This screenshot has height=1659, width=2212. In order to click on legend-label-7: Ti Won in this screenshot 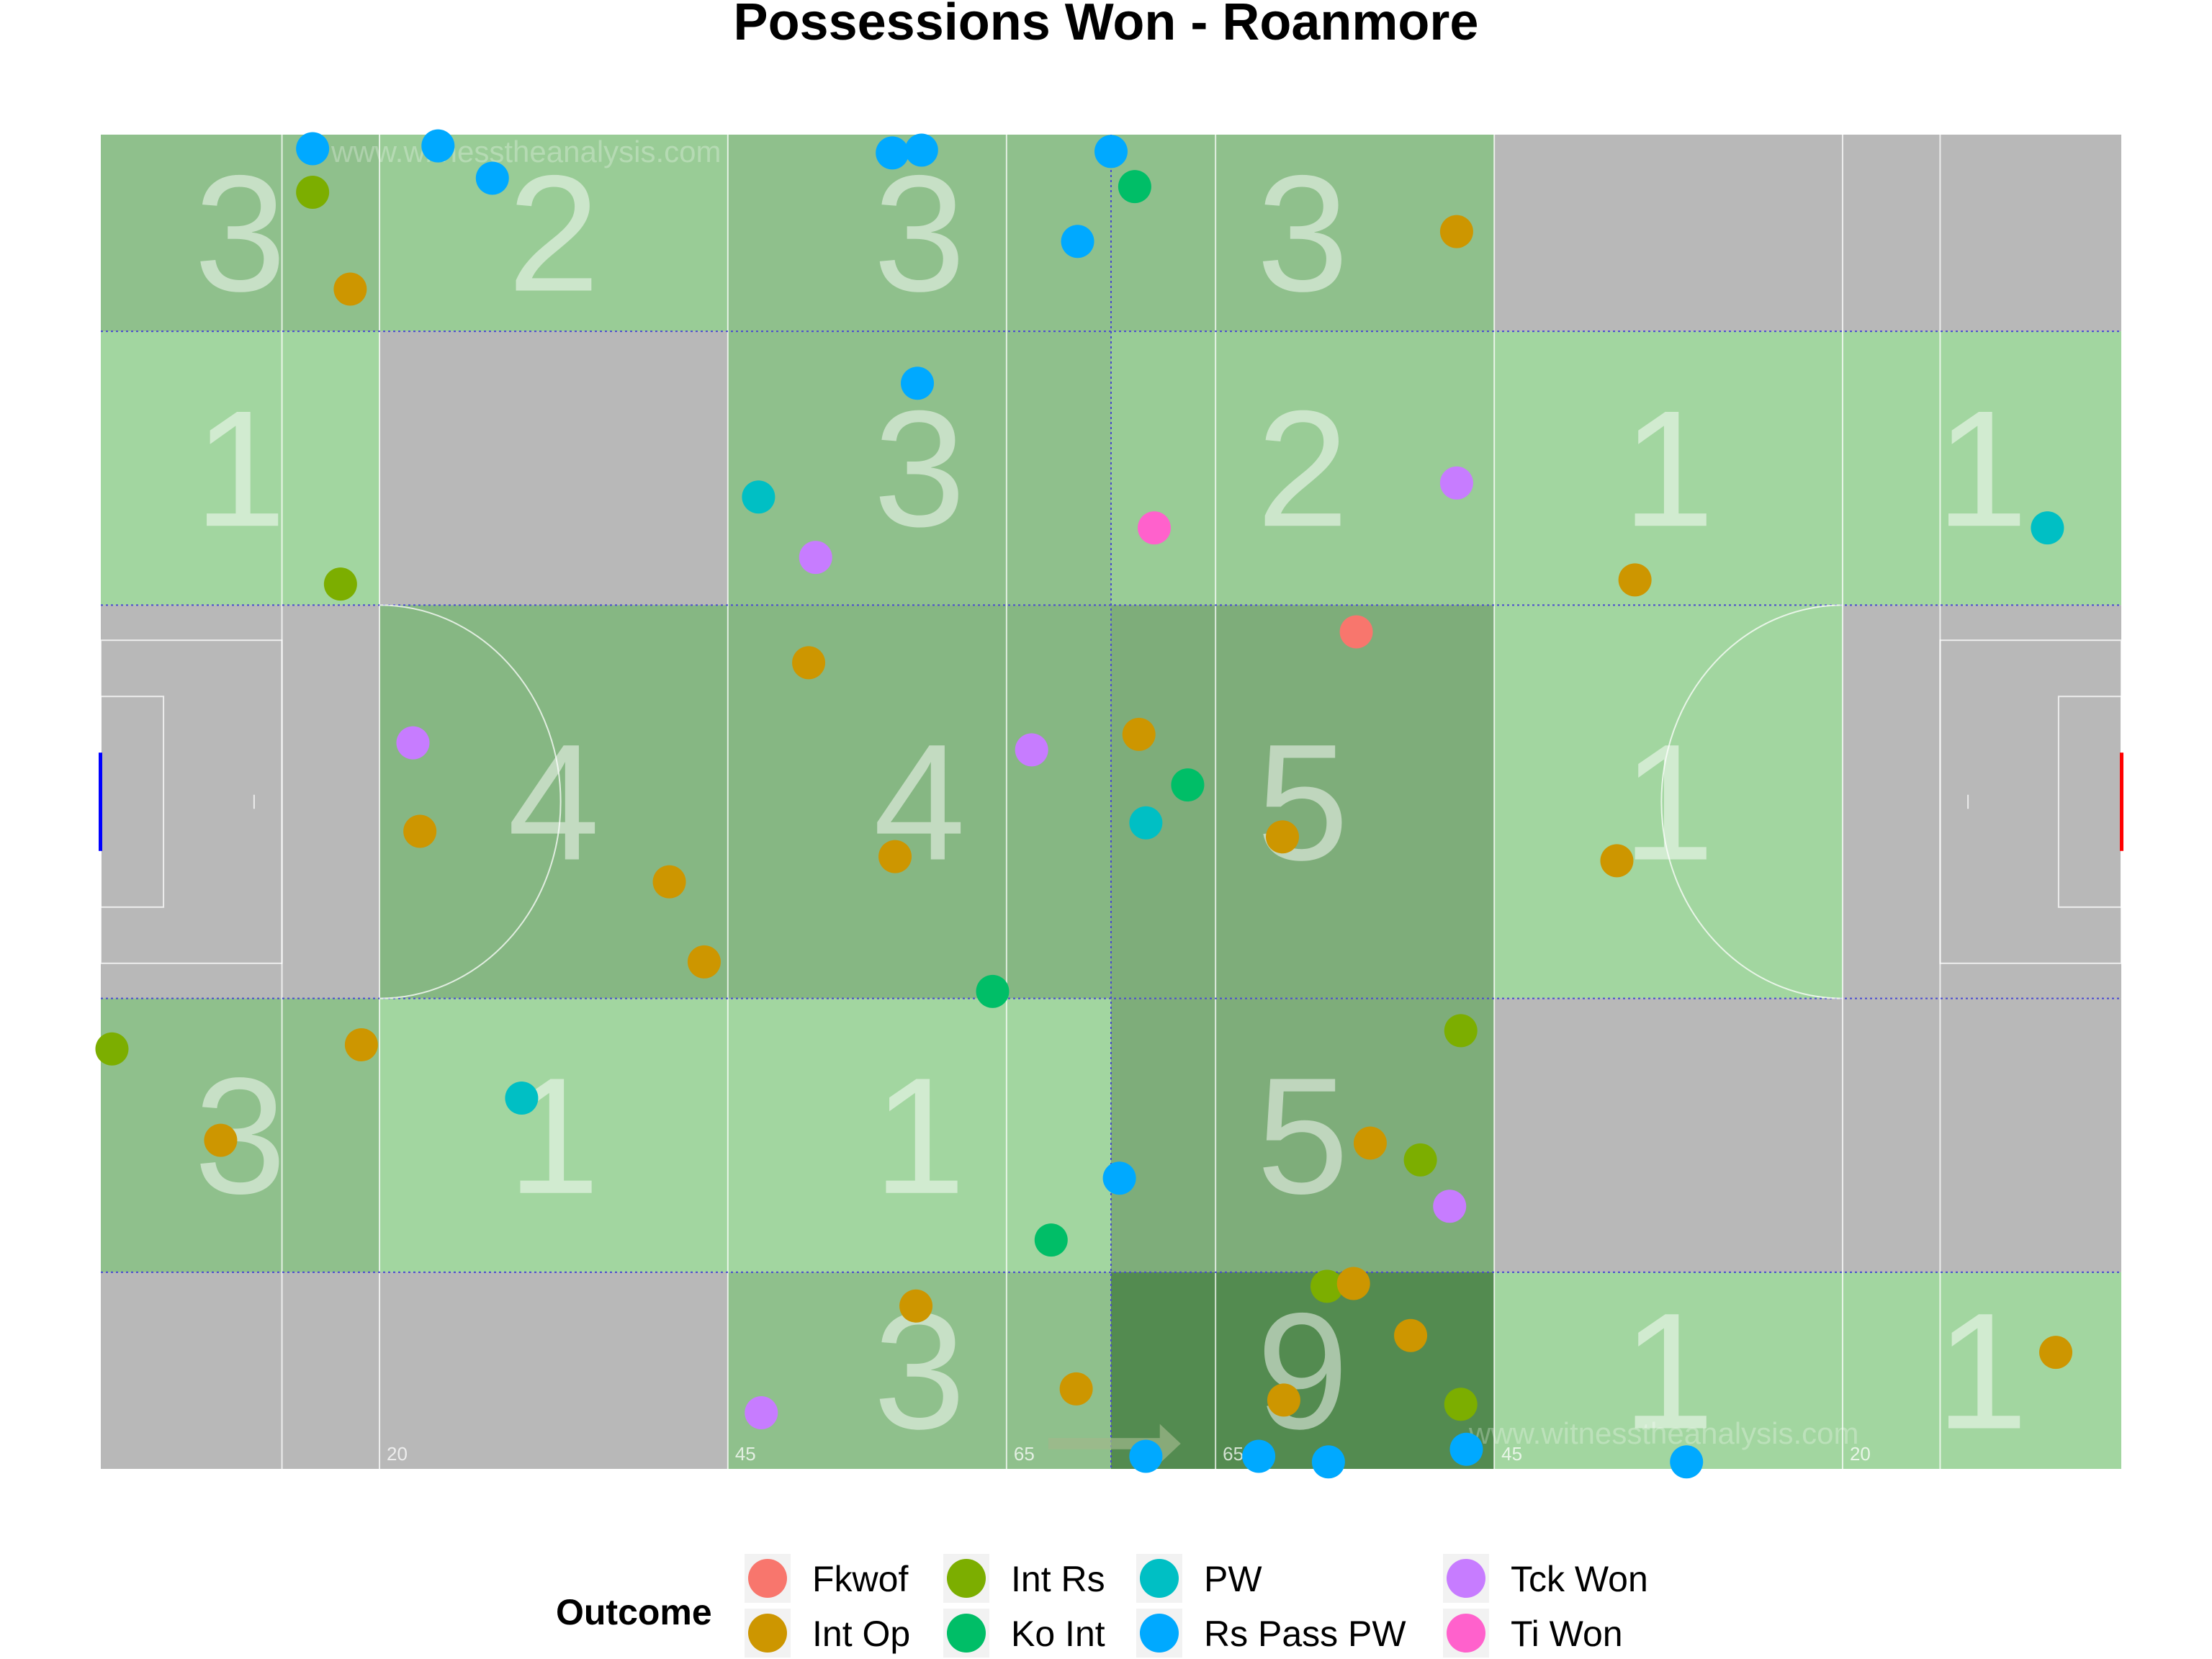, I will do `click(1567, 1634)`.